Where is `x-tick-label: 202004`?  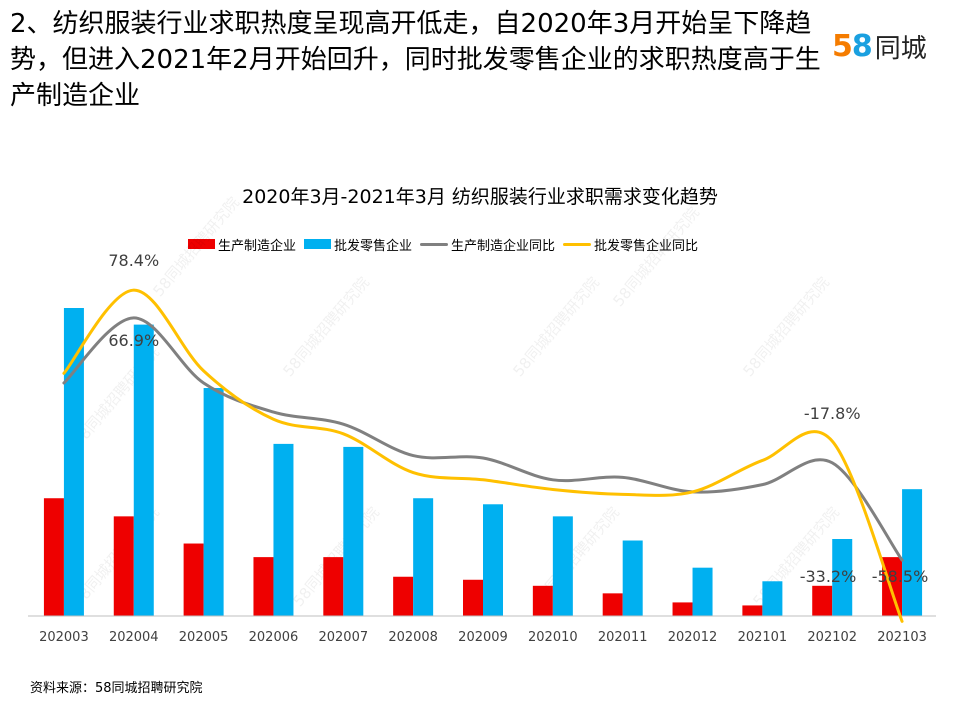 x-tick-label: 202004 is located at coordinates (134, 637).